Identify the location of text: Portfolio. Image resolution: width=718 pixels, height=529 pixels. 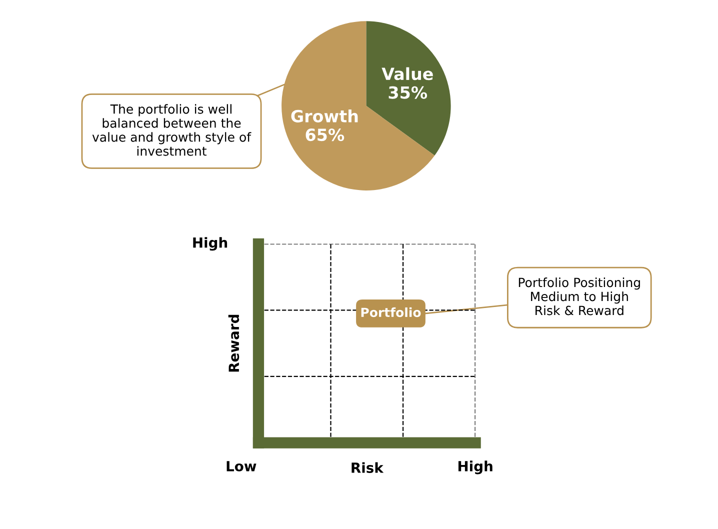
(391, 312).